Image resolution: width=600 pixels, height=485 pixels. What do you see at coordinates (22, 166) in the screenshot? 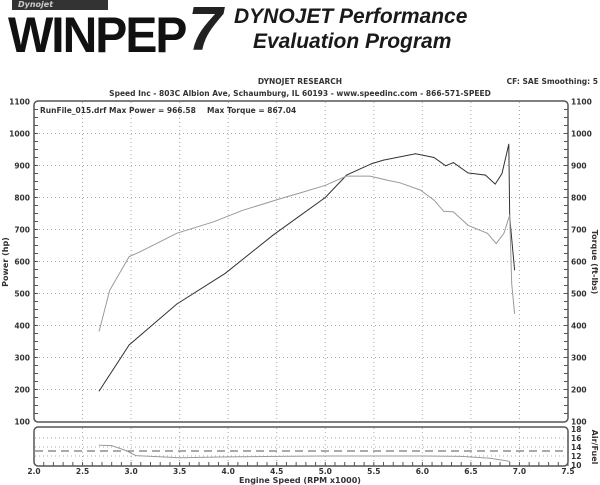
I see `y-tick-label-left: 900` at bounding box center [22, 166].